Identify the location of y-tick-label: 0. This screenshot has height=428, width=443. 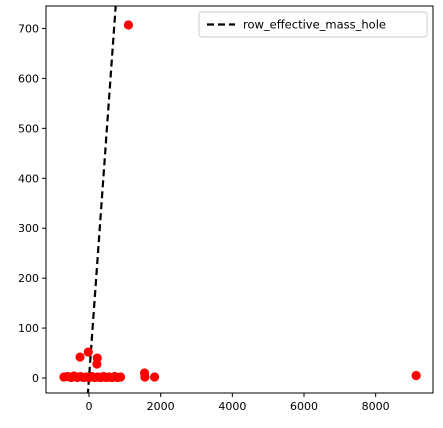
(35, 378).